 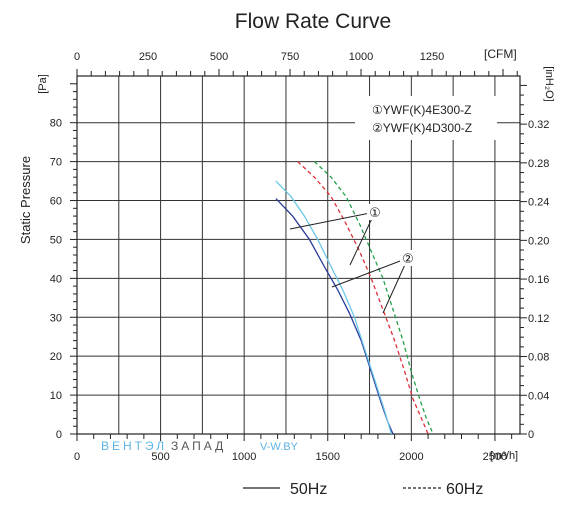 I want to click on y-tick-label: 50, so click(x=56, y=240).